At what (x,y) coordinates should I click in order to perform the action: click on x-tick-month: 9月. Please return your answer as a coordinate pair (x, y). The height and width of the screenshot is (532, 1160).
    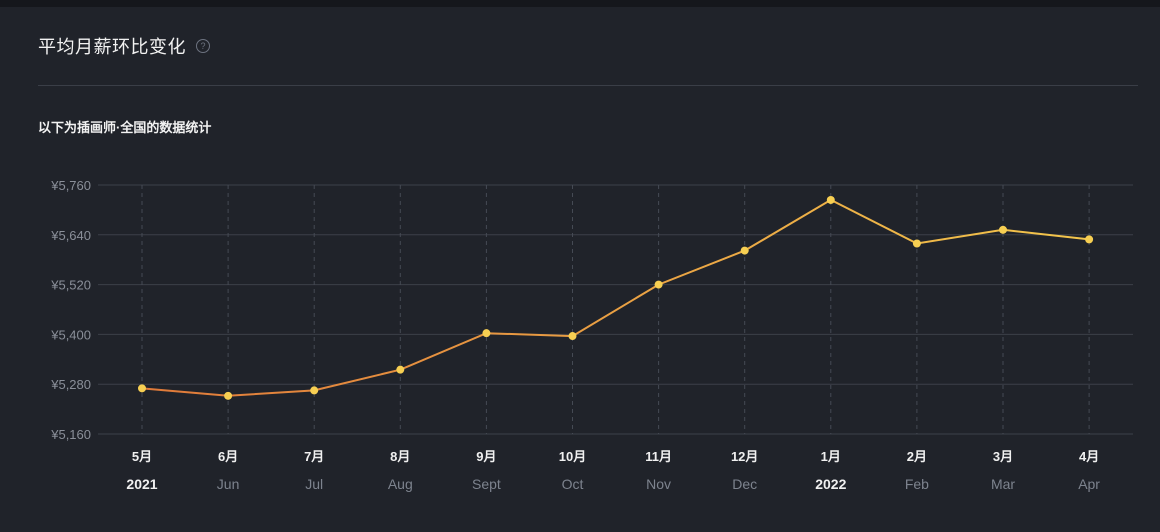
    Looking at the image, I should click on (486, 456).